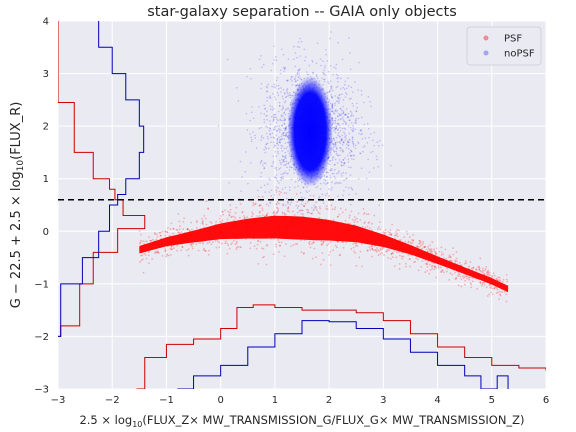 This screenshot has width=576, height=432. I want to click on psf-core-band, so click(324, 254).